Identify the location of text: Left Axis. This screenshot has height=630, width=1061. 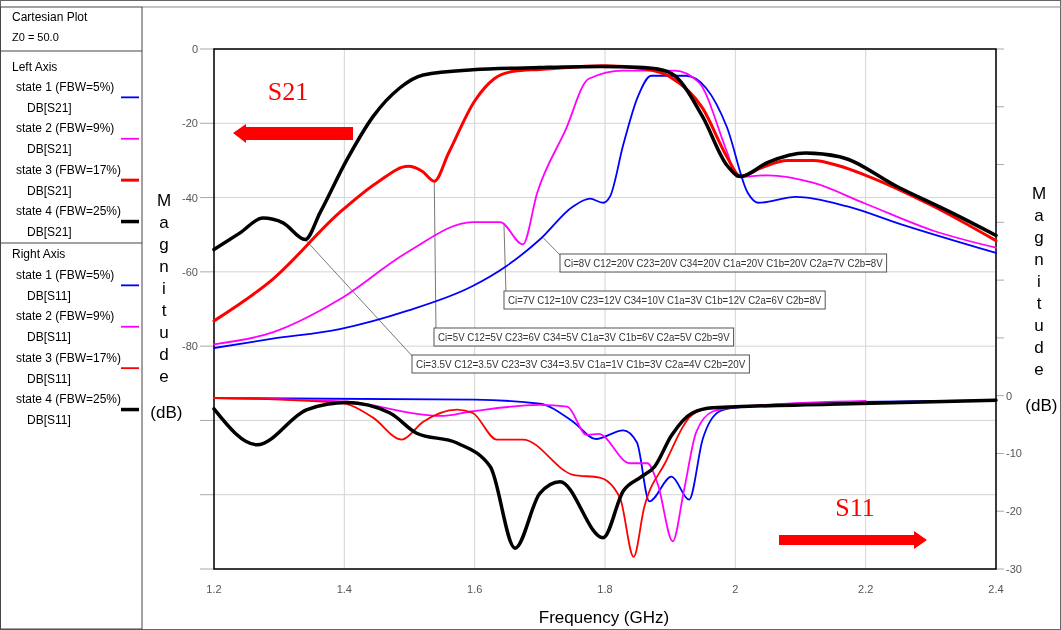
(35, 67).